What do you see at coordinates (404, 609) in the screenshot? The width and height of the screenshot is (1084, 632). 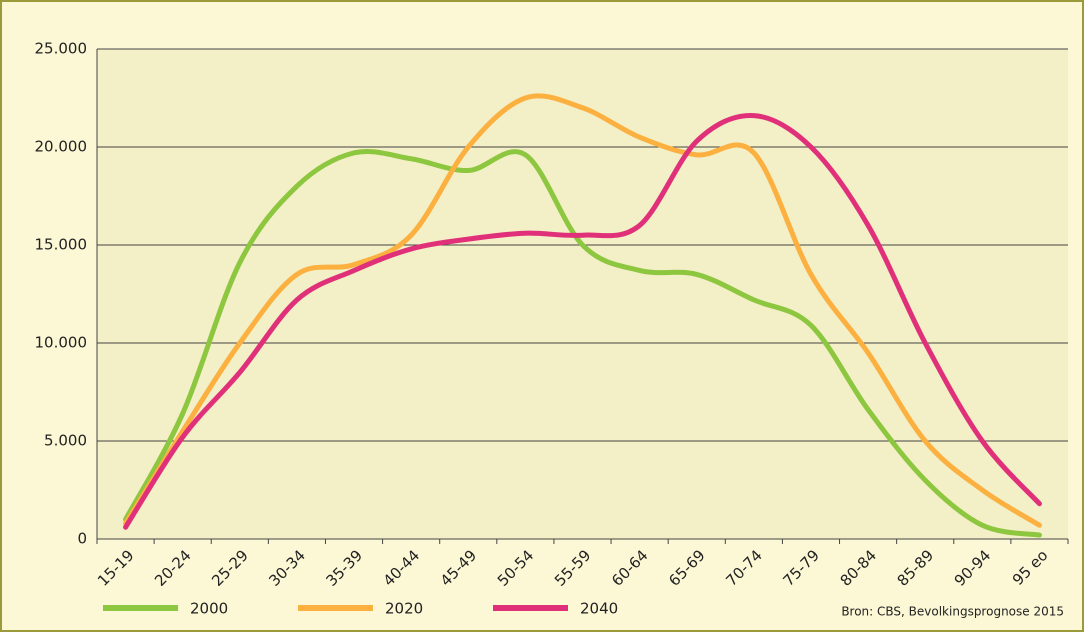 I see `legend-label: 2020` at bounding box center [404, 609].